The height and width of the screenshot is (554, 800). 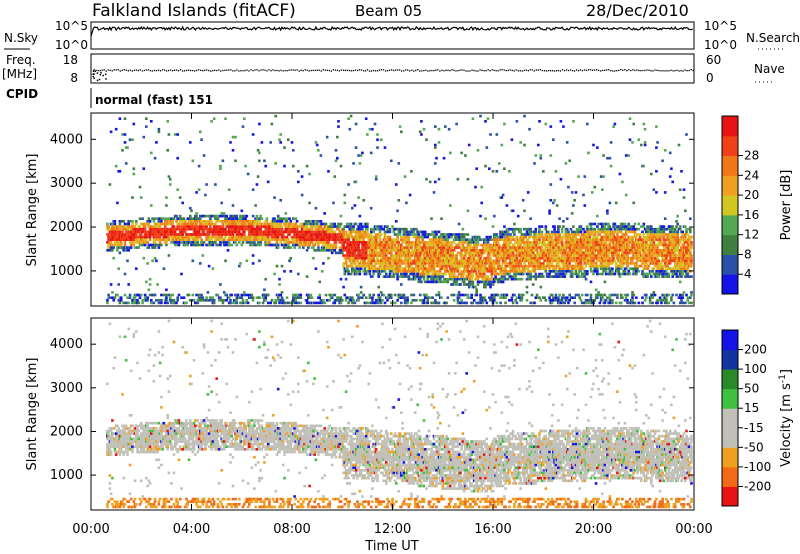 What do you see at coordinates (70, 60) in the screenshot?
I see `freq-tick-top: 18` at bounding box center [70, 60].